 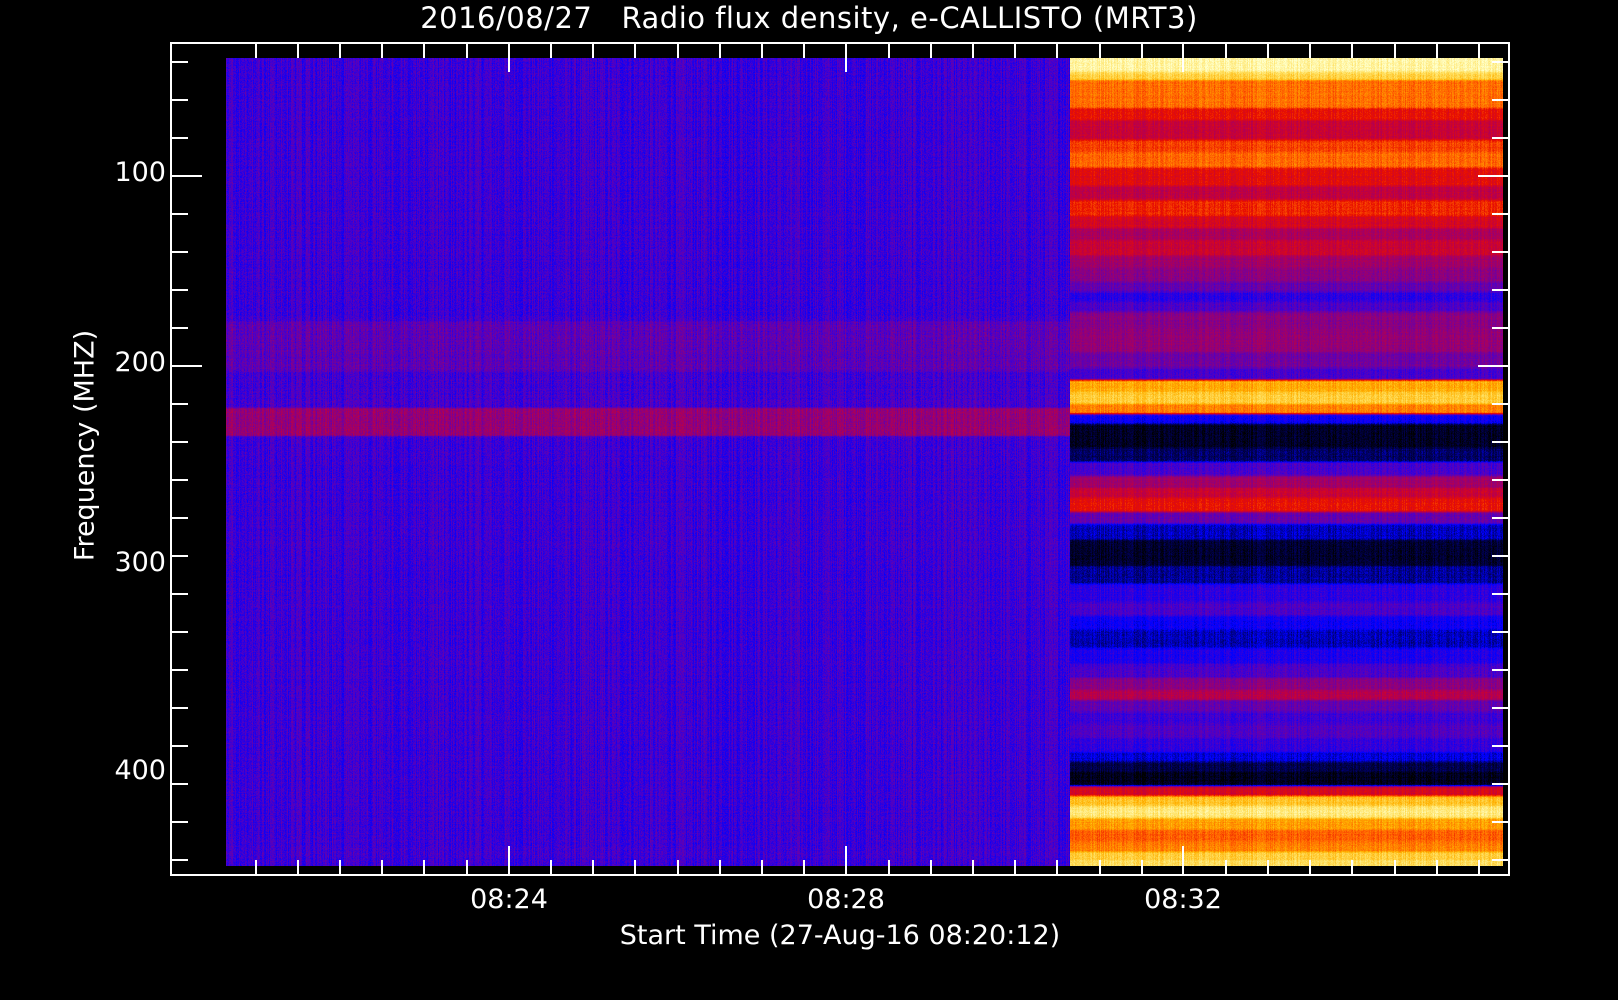 I want to click on y-axis-tick-label: 200, so click(x=140, y=362).